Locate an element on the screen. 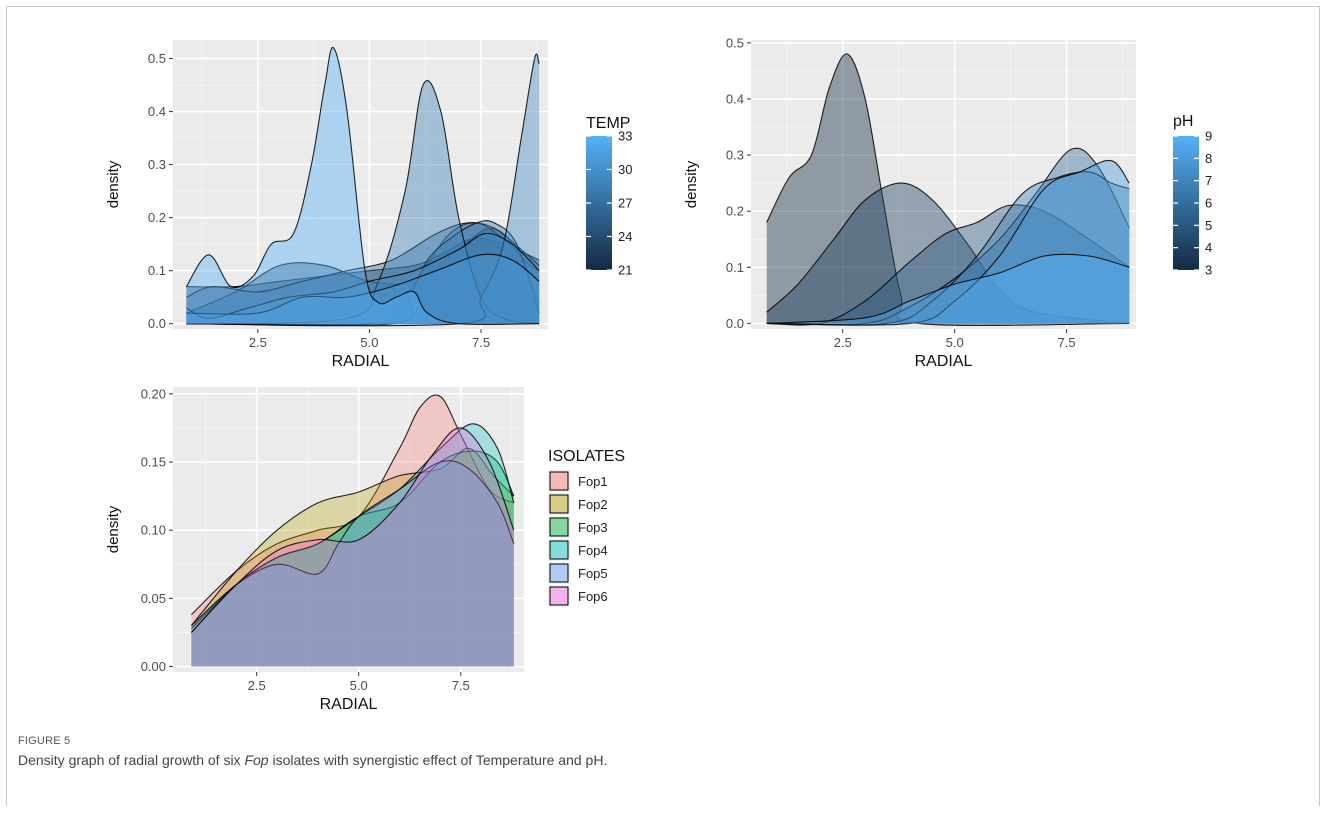 The image size is (1328, 814). density-area-fop2 is located at coordinates (352, 557).